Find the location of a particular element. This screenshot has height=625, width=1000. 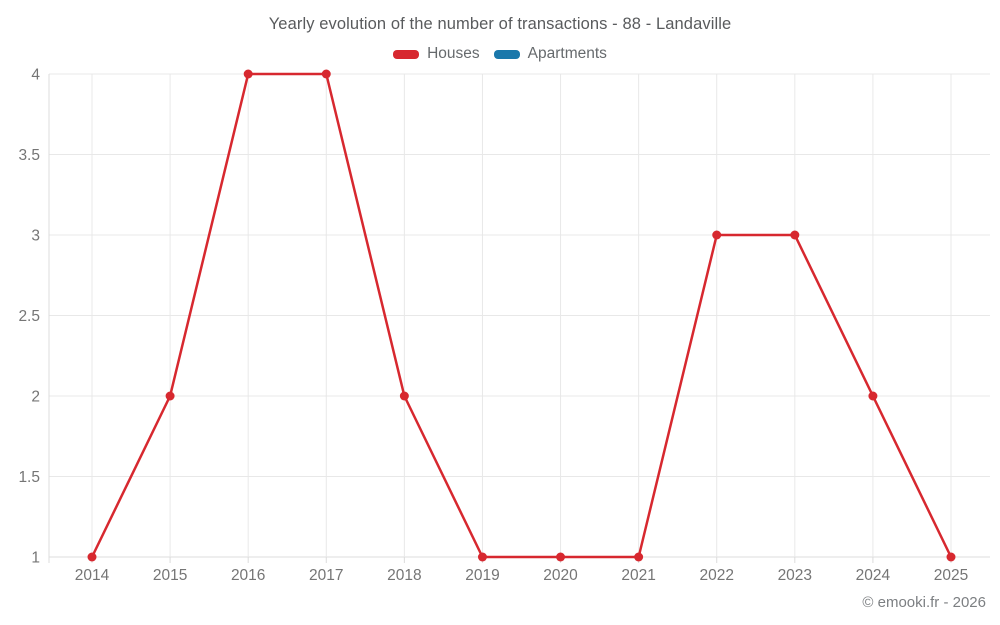

data-point-houses-2025 is located at coordinates (951, 557).